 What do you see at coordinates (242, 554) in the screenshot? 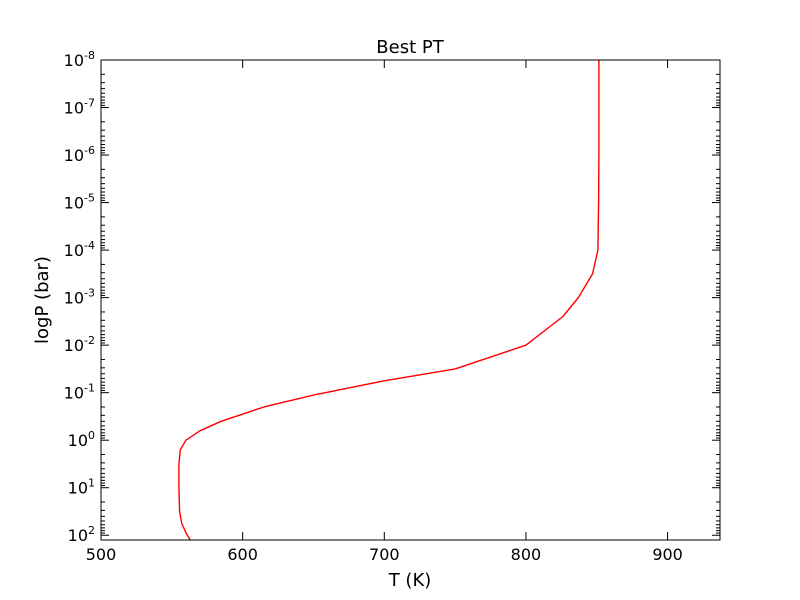
I see `x-tick-label: 600` at bounding box center [242, 554].